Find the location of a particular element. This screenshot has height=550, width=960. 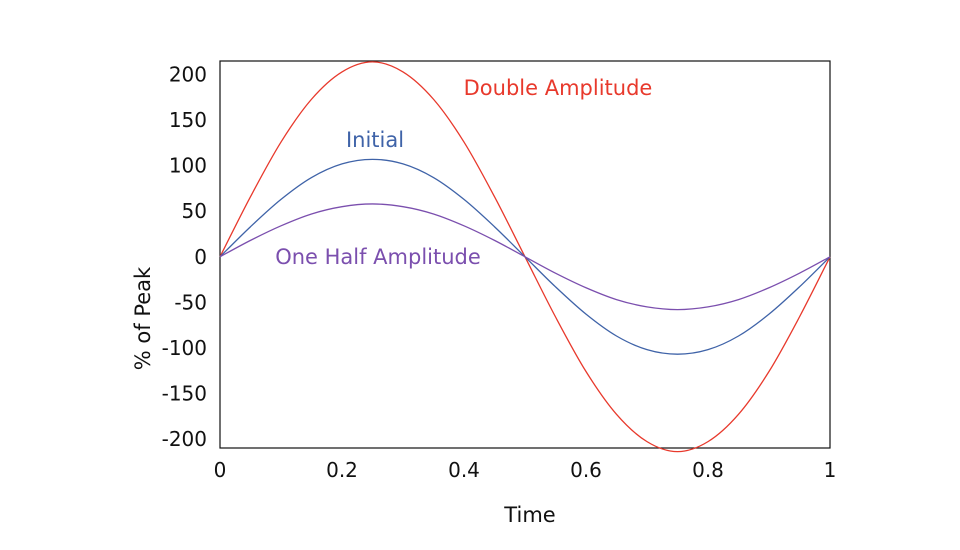

x-tick-label: 0.8 is located at coordinates (708, 470).